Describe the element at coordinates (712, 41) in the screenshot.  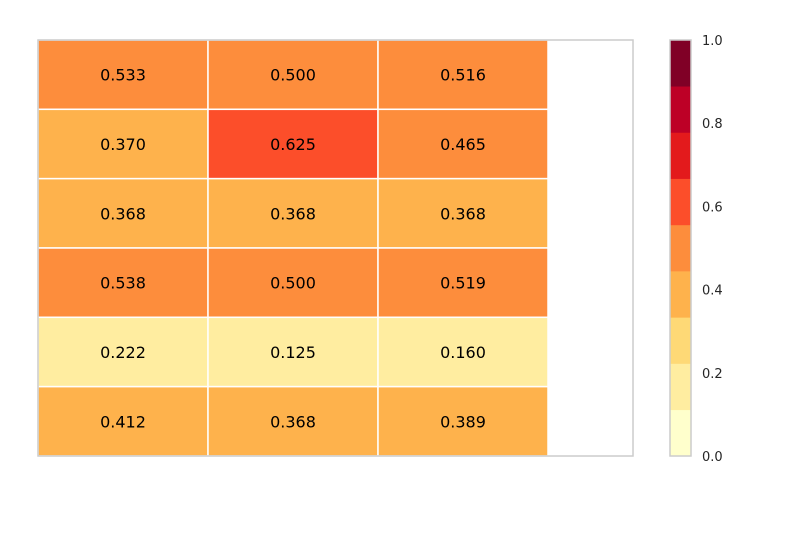
I see `colorbar-tick-label: 1.0` at that location.